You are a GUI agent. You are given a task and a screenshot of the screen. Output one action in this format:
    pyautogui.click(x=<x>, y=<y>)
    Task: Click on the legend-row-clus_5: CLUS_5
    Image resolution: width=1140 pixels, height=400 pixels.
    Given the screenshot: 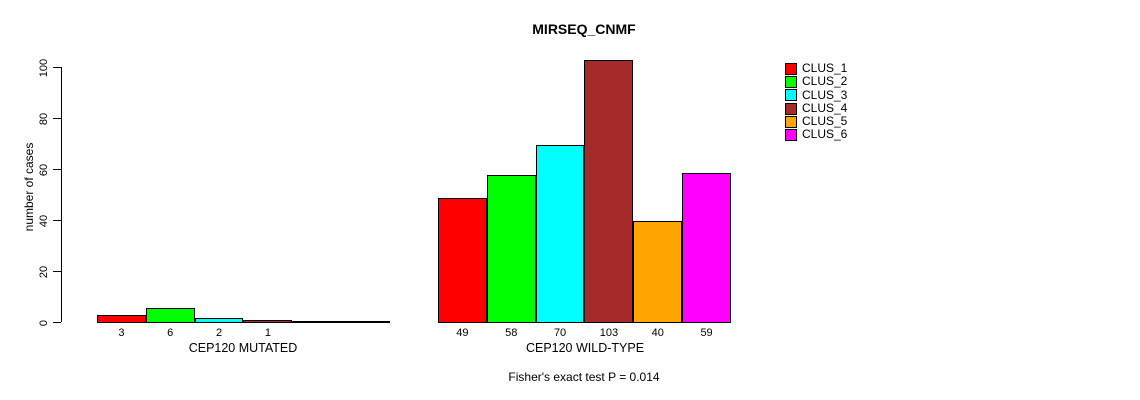 What is the action you would take?
    pyautogui.click(x=816, y=121)
    